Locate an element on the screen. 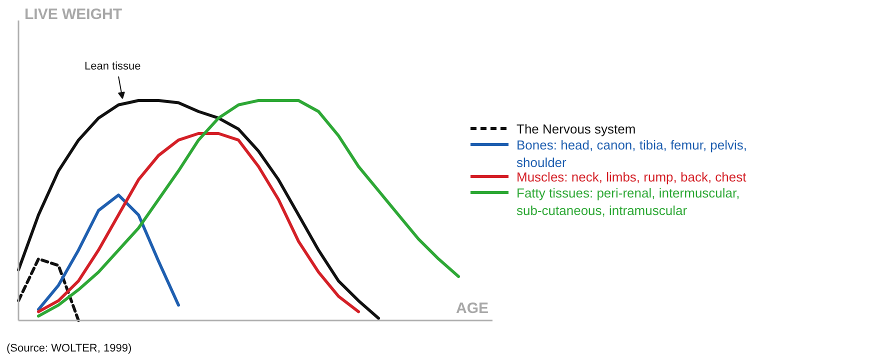  text: Lean tissue is located at coordinates (112, 66).